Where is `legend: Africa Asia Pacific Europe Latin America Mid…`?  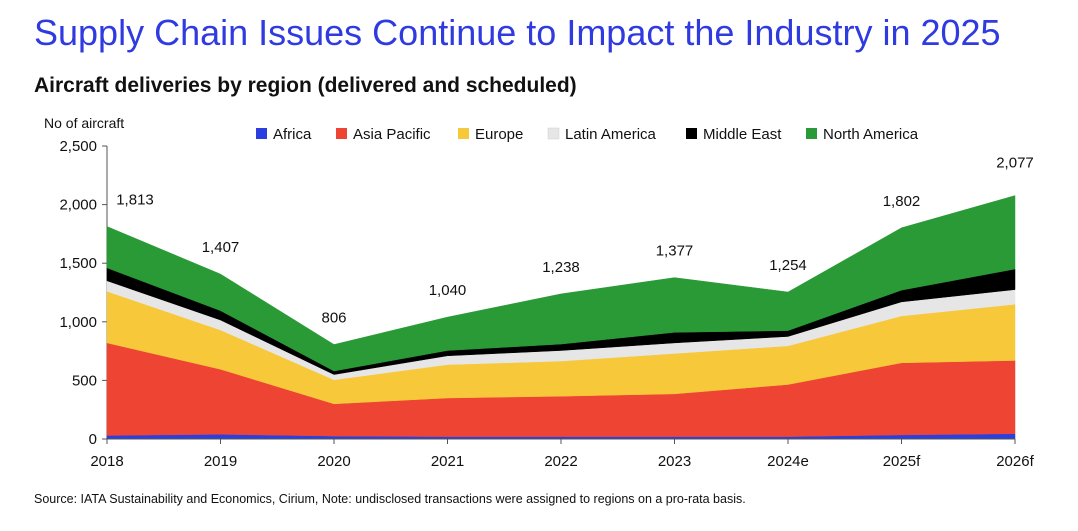 legend: Africa Asia Pacific Europe Latin America Mid… is located at coordinates (587, 134).